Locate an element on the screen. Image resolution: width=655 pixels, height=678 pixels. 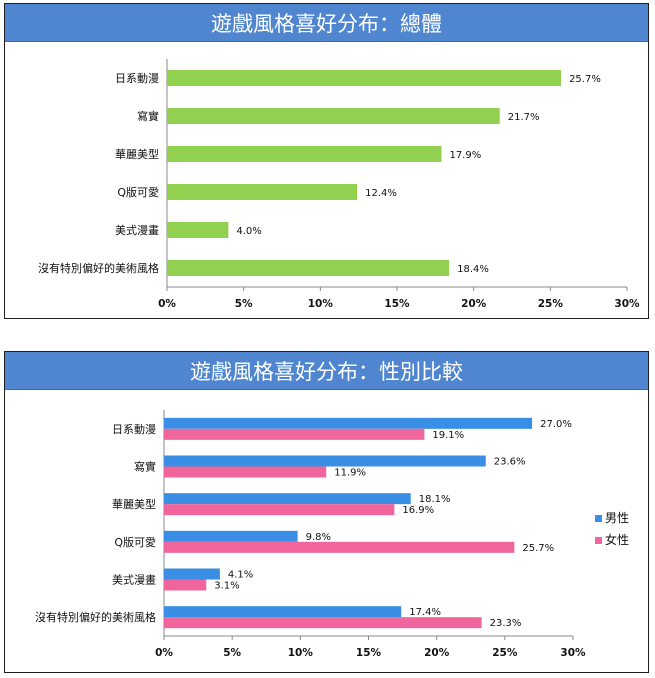
data-label: 4.0% is located at coordinates (248, 231).